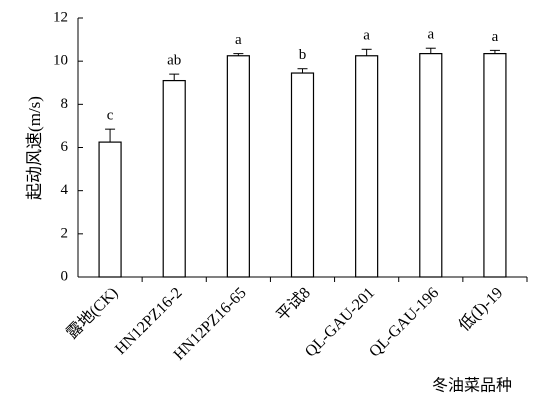 The image size is (546, 404). What do you see at coordinates (65, 276) in the screenshot?
I see `y-tick-label: 0` at bounding box center [65, 276].